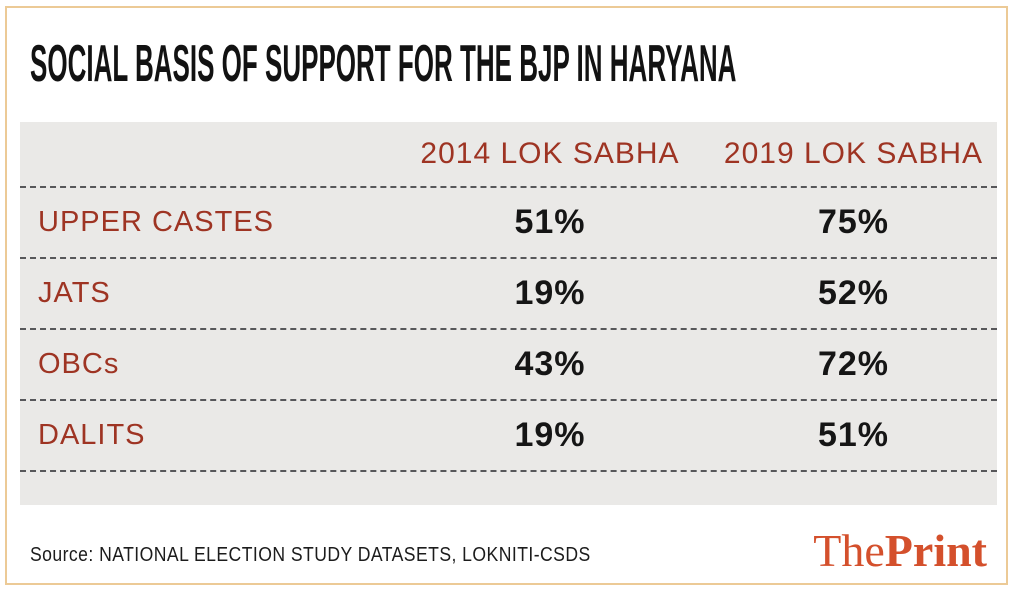 This screenshot has height=598, width=1024. I want to click on table-row: DALITS 19% 51%, so click(508, 436).